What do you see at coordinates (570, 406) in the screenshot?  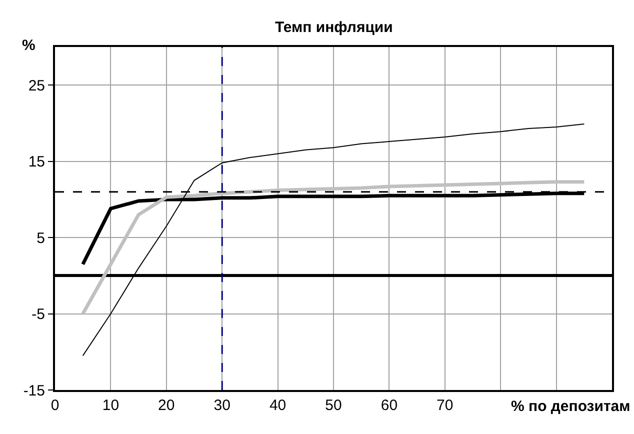 I see `x-axis-title: % по депозитам` at bounding box center [570, 406].